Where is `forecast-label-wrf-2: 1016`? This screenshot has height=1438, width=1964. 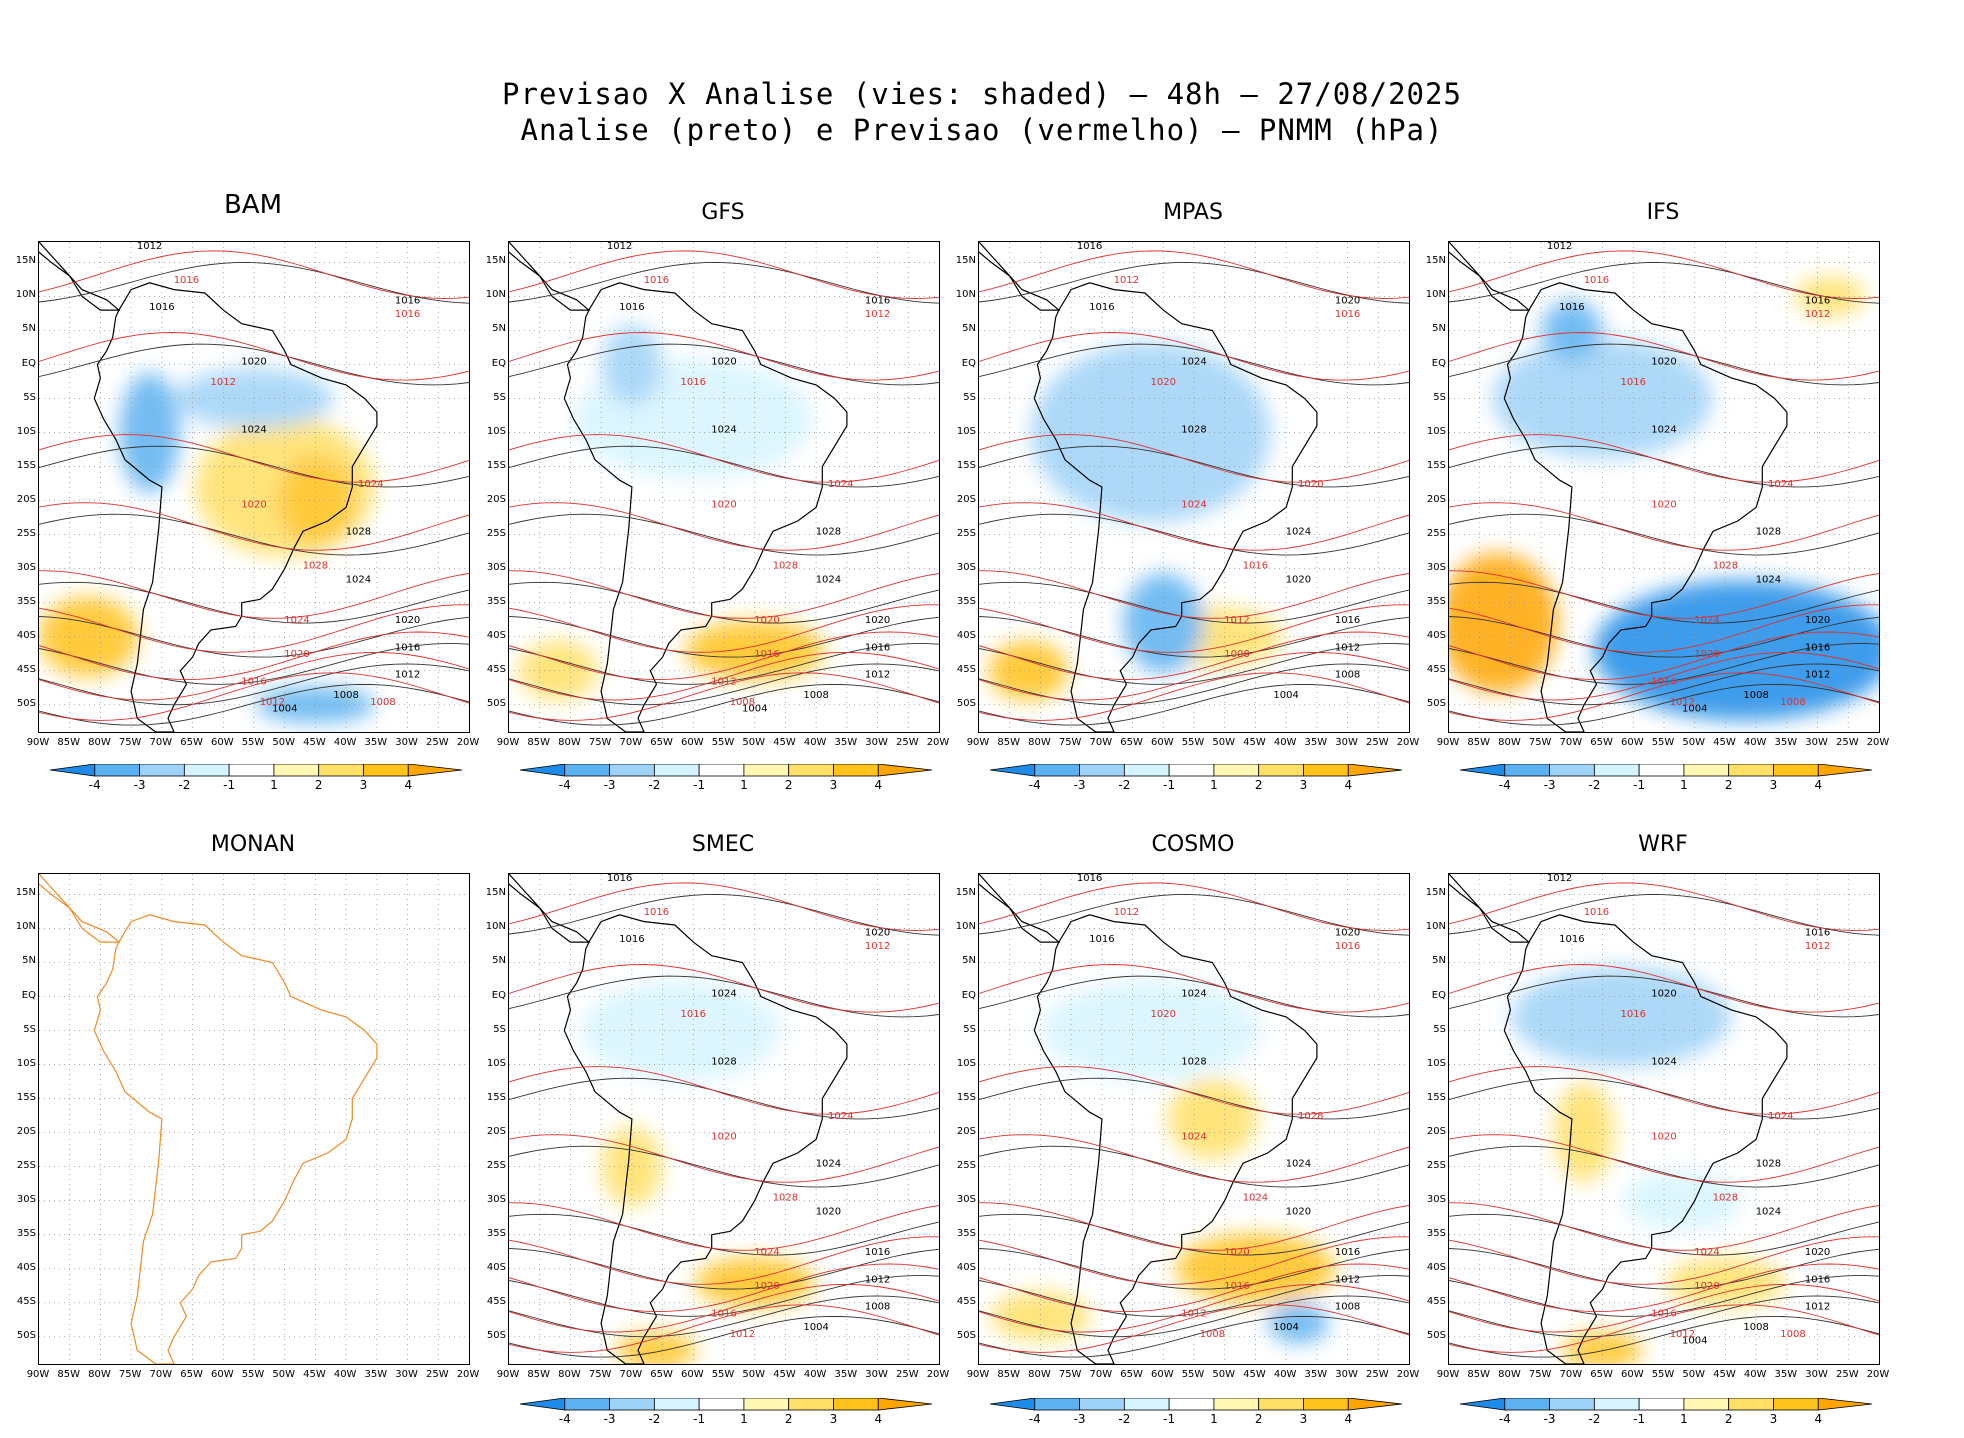 forecast-label-wrf-2: 1016 is located at coordinates (1633, 1014).